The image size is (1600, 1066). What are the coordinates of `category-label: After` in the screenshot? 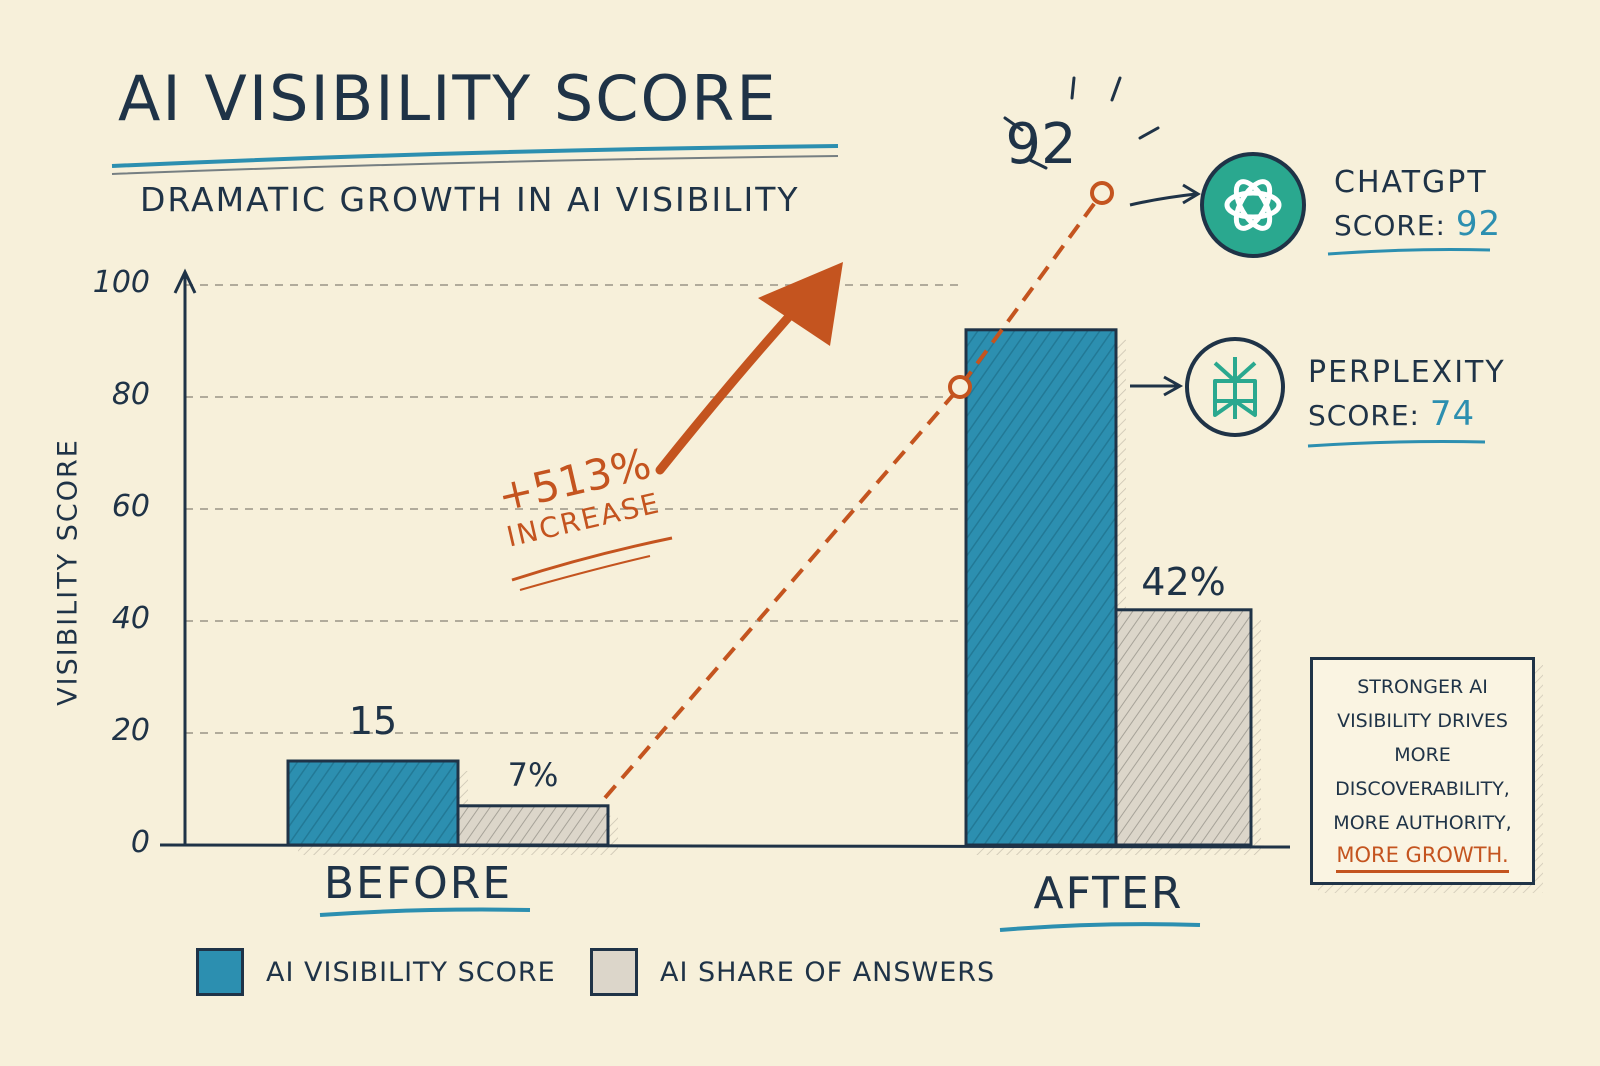 It's located at (1108, 893).